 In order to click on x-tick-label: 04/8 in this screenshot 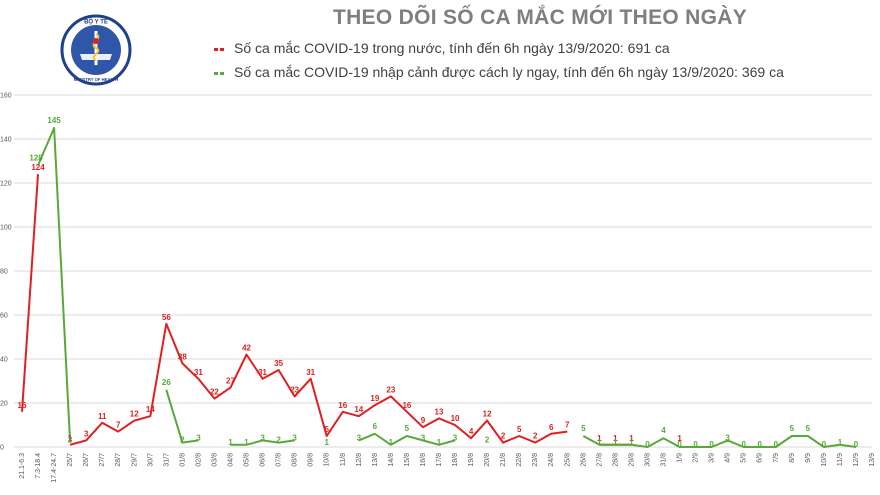, I will do `click(230, 460)`.